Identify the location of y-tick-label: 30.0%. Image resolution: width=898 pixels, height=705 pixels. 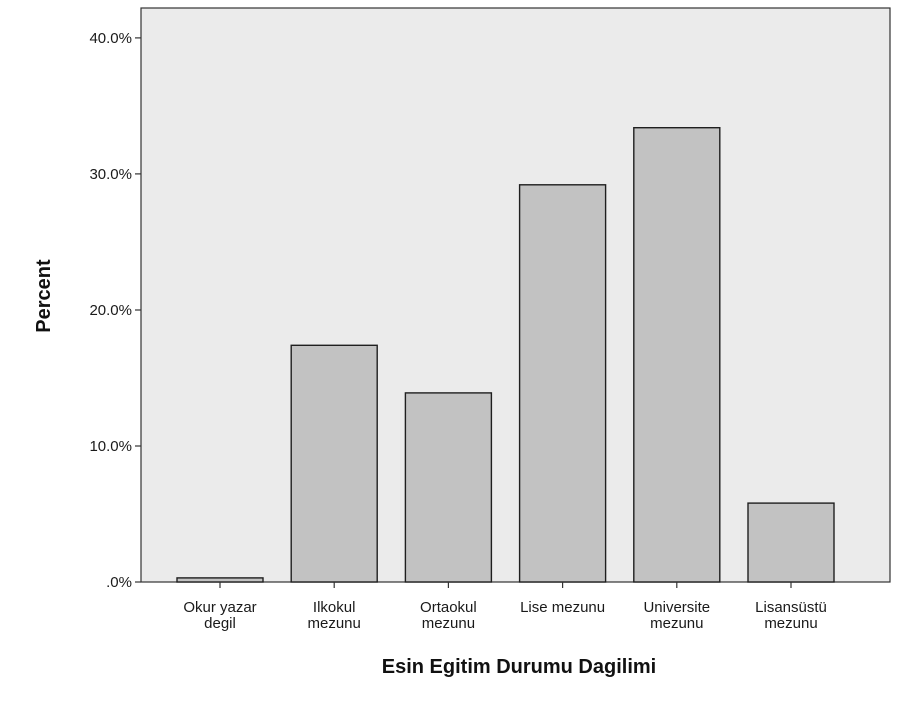
(110, 174).